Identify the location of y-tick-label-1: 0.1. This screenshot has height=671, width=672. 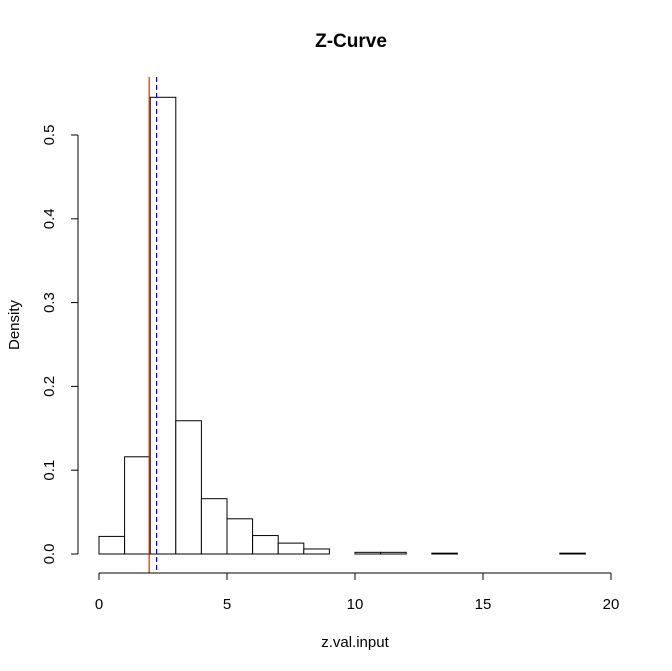
(49, 470).